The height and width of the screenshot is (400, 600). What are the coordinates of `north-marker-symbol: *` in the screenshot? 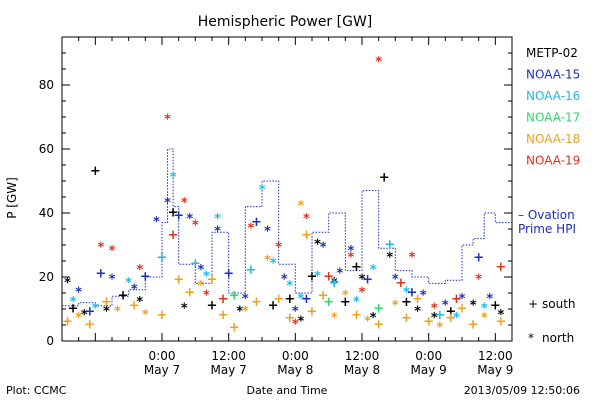 It's located at (531, 338).